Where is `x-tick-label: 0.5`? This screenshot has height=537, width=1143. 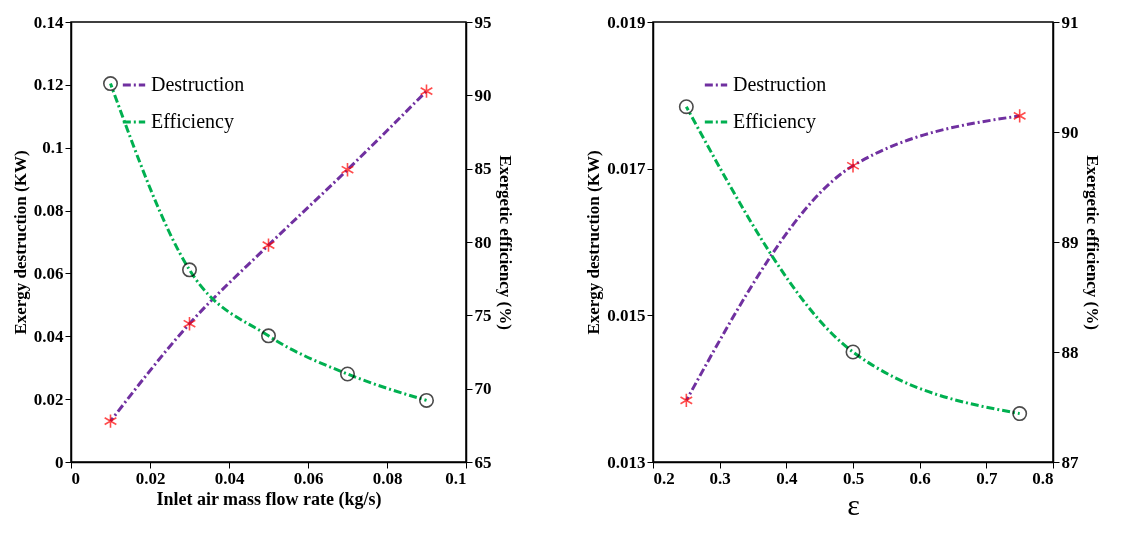 x-tick-label: 0.5 is located at coordinates (853, 478).